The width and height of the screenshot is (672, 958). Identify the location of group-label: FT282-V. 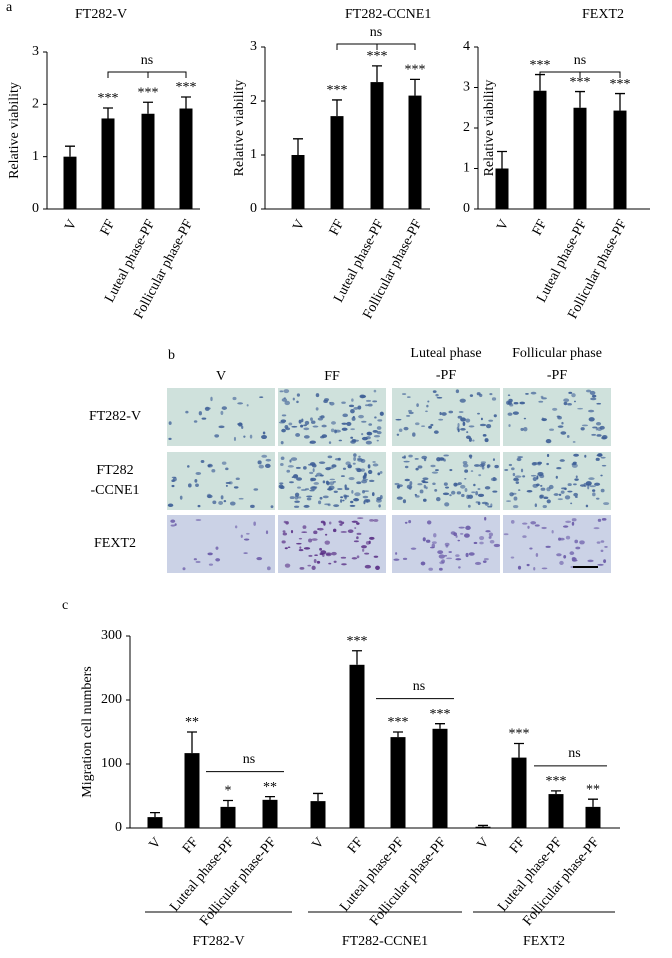
(218, 941).